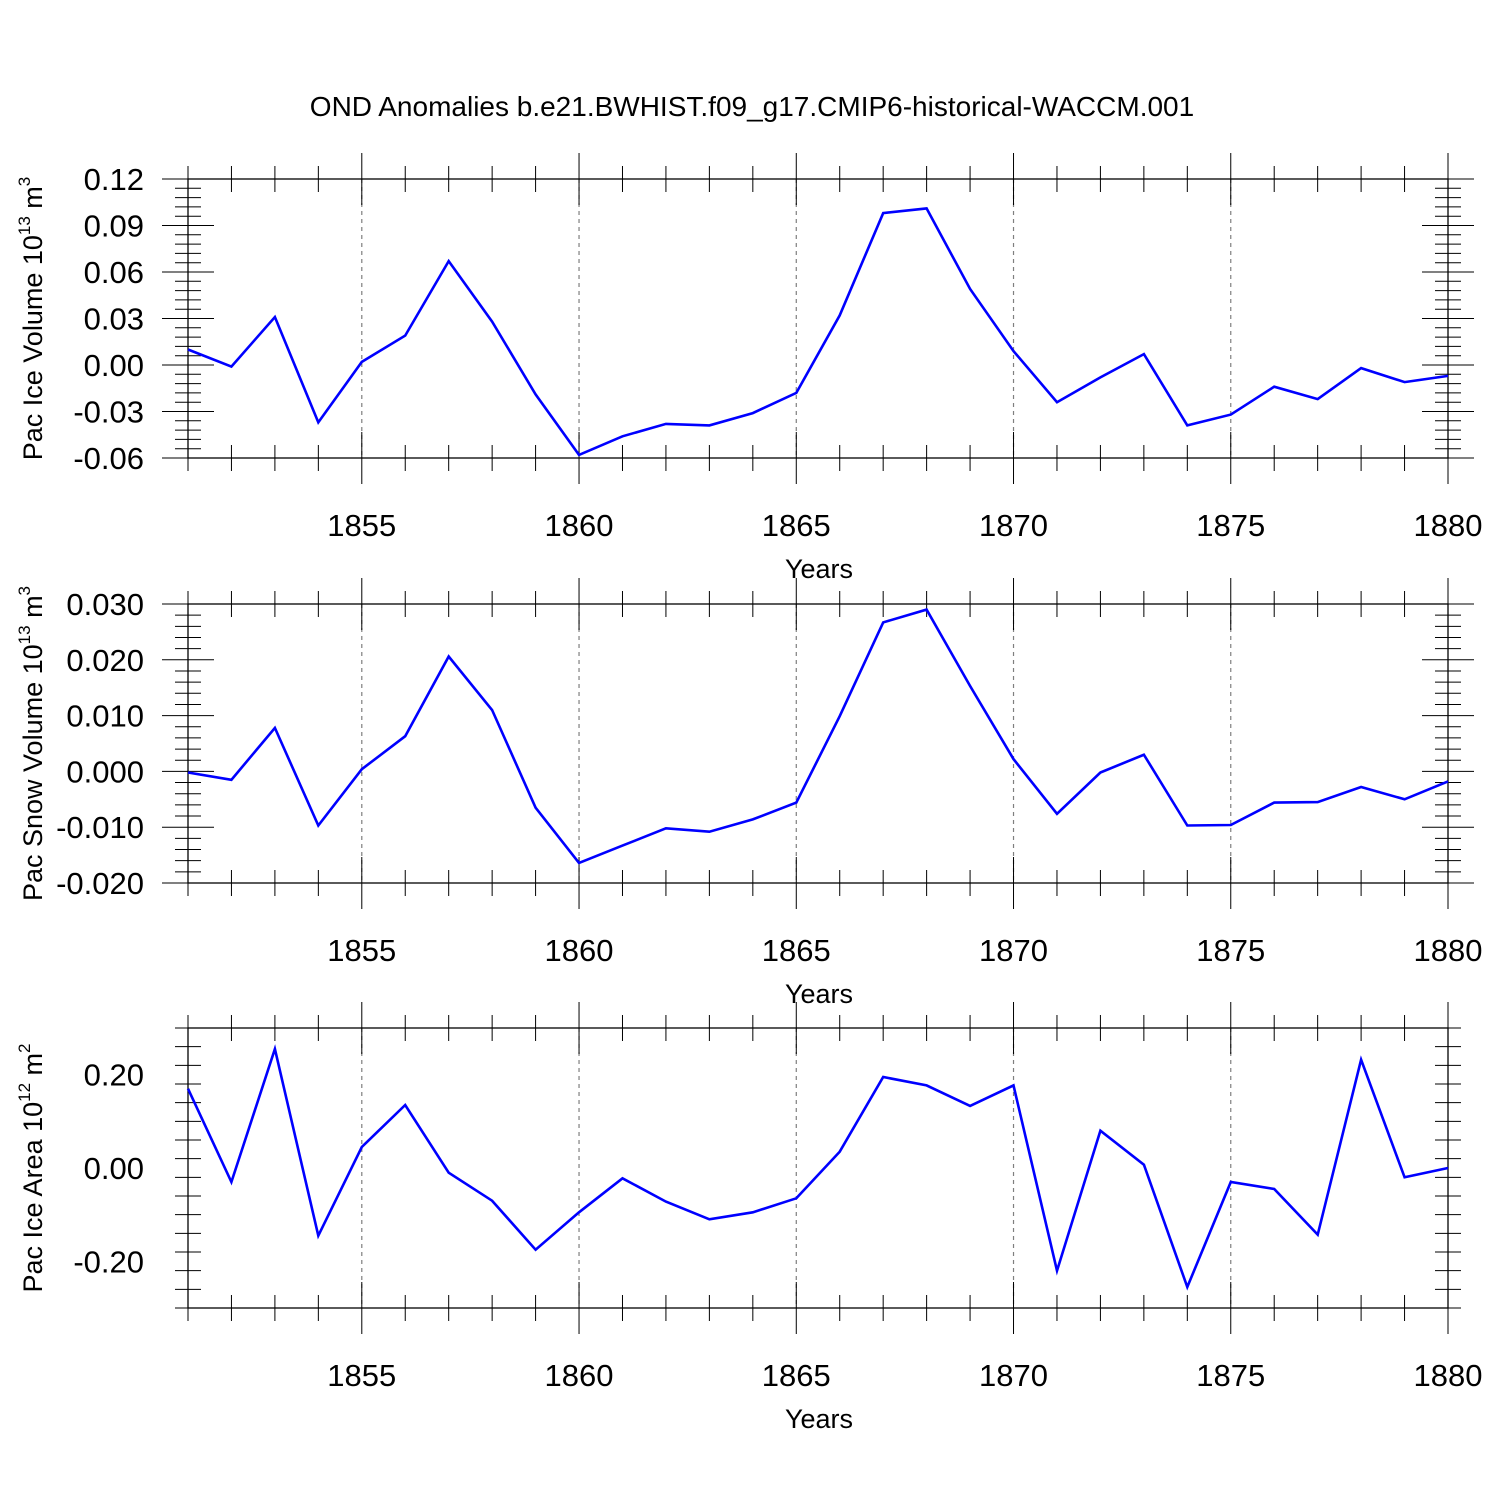  I want to click on y-axis-title-text: Pac Snow Volume 10, so click(33, 772).